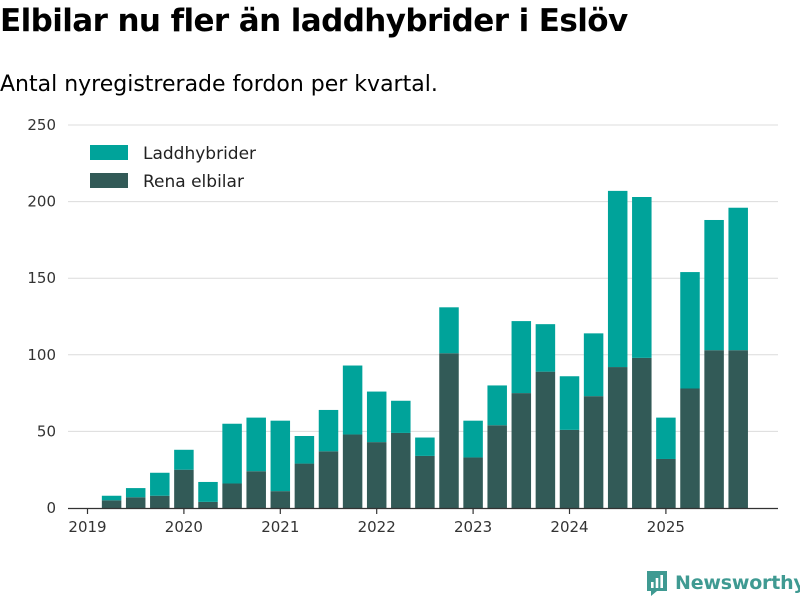 This screenshot has width=800, height=600. Describe the element at coordinates (109, 152) in the screenshot. I see `legend-swatch-laddhybrider` at that location.